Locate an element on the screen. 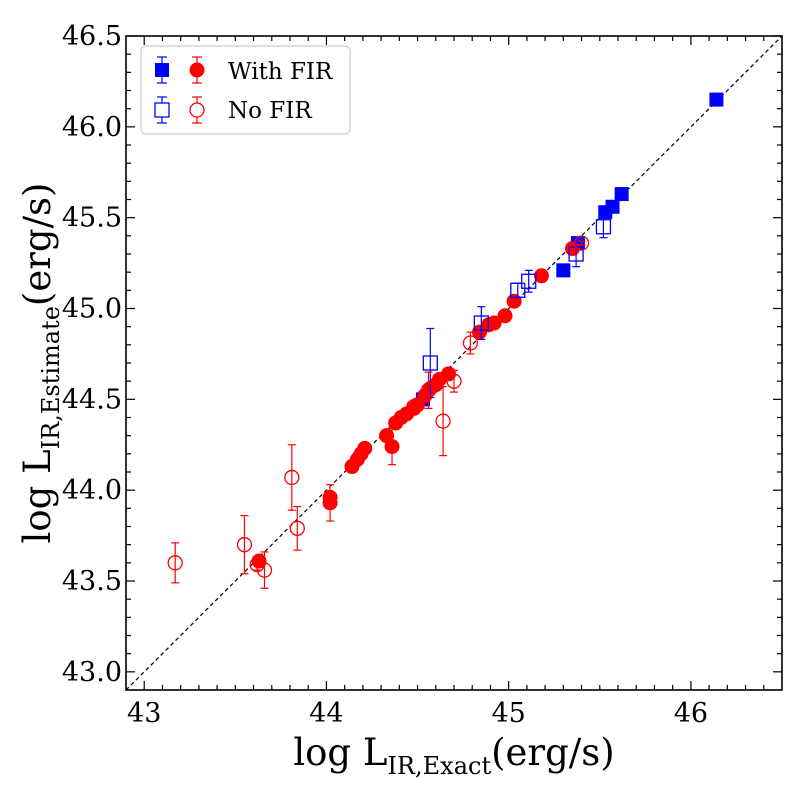 Image resolution: width=800 pixels, height=800 pixels. y-tick-label: 43.0 is located at coordinates (92, 672).